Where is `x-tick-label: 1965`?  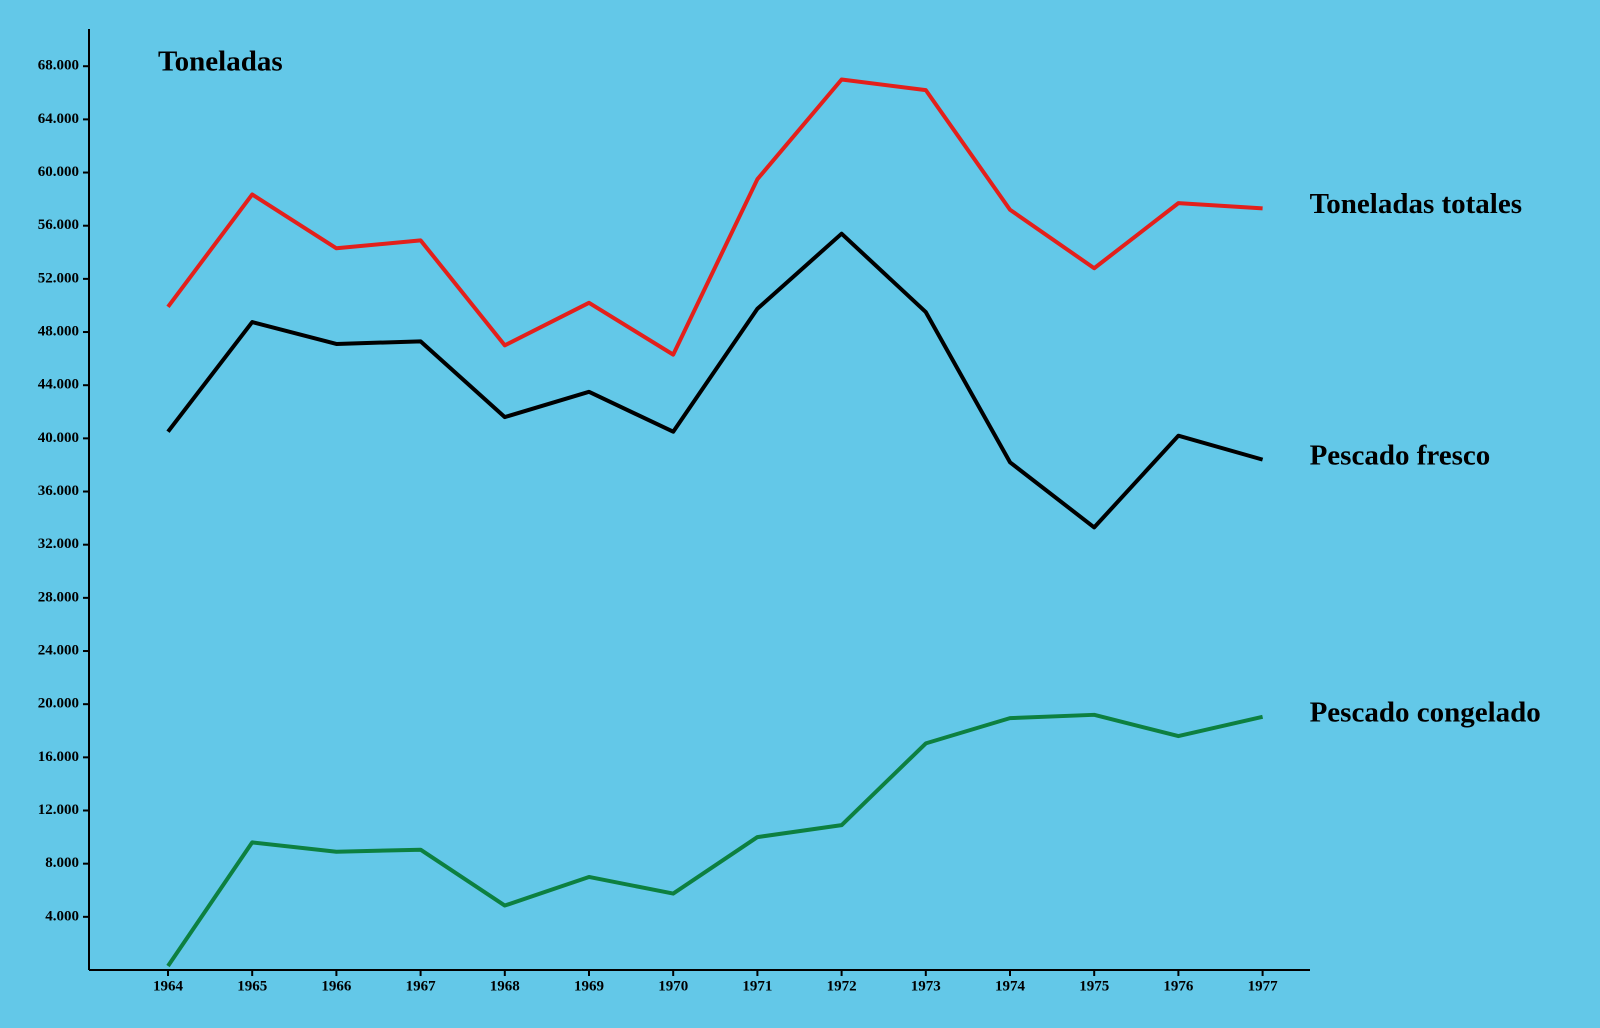 x-tick-label: 1965 is located at coordinates (252, 986).